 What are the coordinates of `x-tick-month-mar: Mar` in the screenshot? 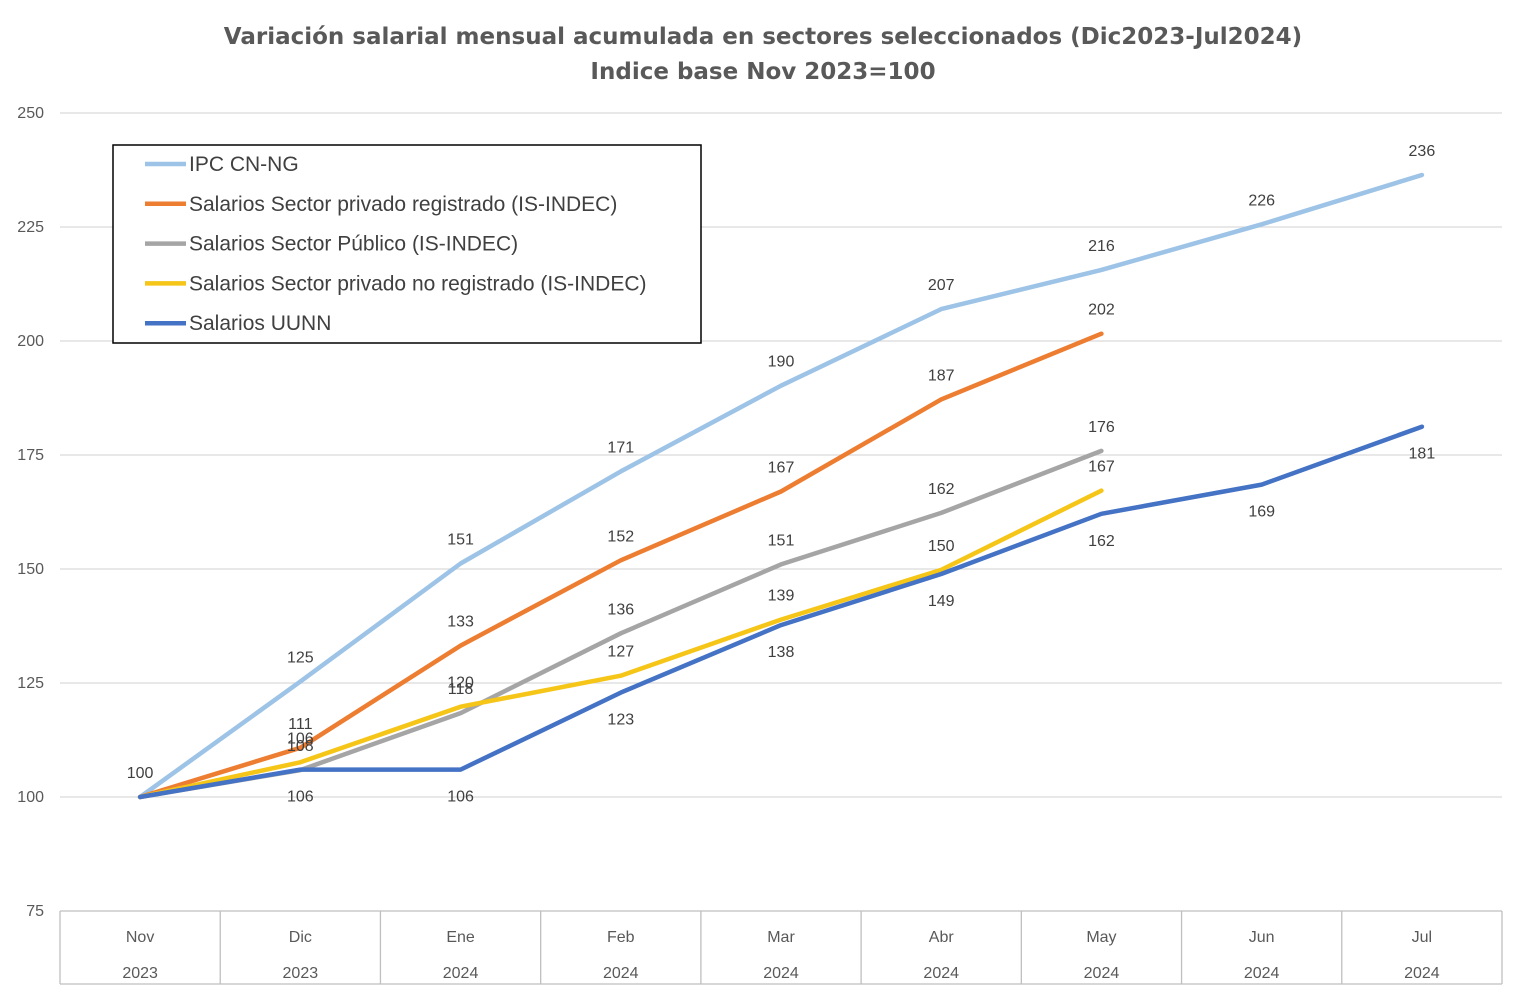 It's located at (781, 937).